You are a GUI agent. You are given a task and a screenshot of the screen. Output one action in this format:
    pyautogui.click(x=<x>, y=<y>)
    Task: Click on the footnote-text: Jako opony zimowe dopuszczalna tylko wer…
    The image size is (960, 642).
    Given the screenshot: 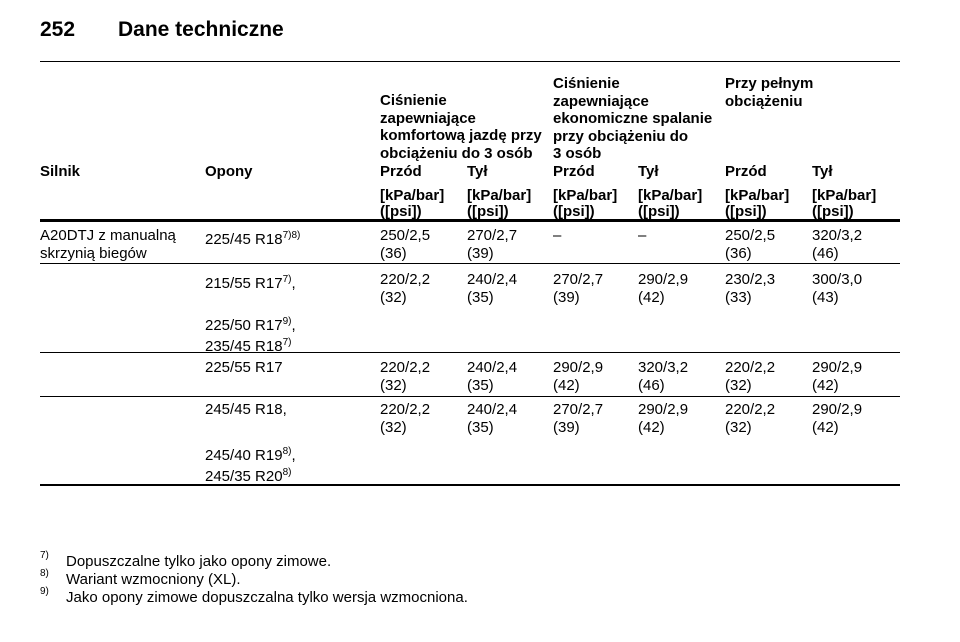 What is the action you would take?
    pyautogui.click(x=267, y=597)
    